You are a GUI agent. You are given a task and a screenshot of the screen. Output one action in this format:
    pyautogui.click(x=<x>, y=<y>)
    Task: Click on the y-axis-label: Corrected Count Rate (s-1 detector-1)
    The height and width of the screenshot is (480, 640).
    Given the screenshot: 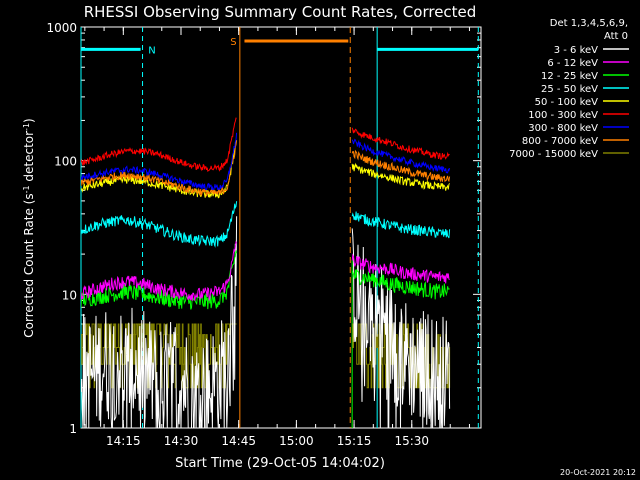 What is the action you would take?
    pyautogui.click(x=29, y=227)
    